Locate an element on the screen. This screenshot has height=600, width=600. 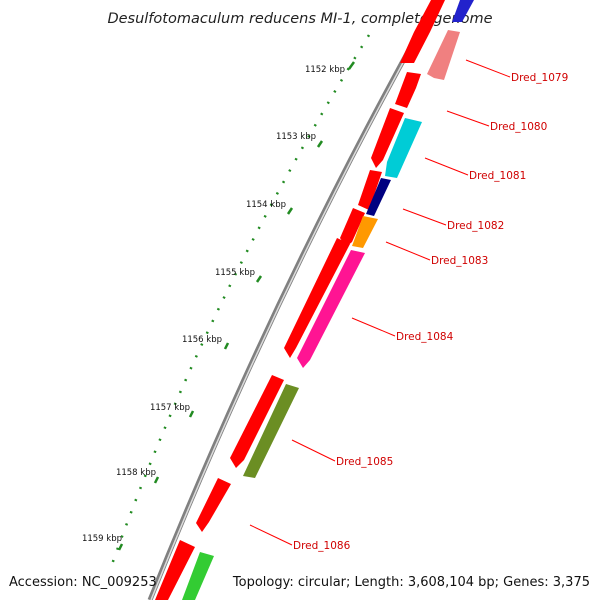
gene-label-dred-1083: Dred_1083 is located at coordinates (459, 261).